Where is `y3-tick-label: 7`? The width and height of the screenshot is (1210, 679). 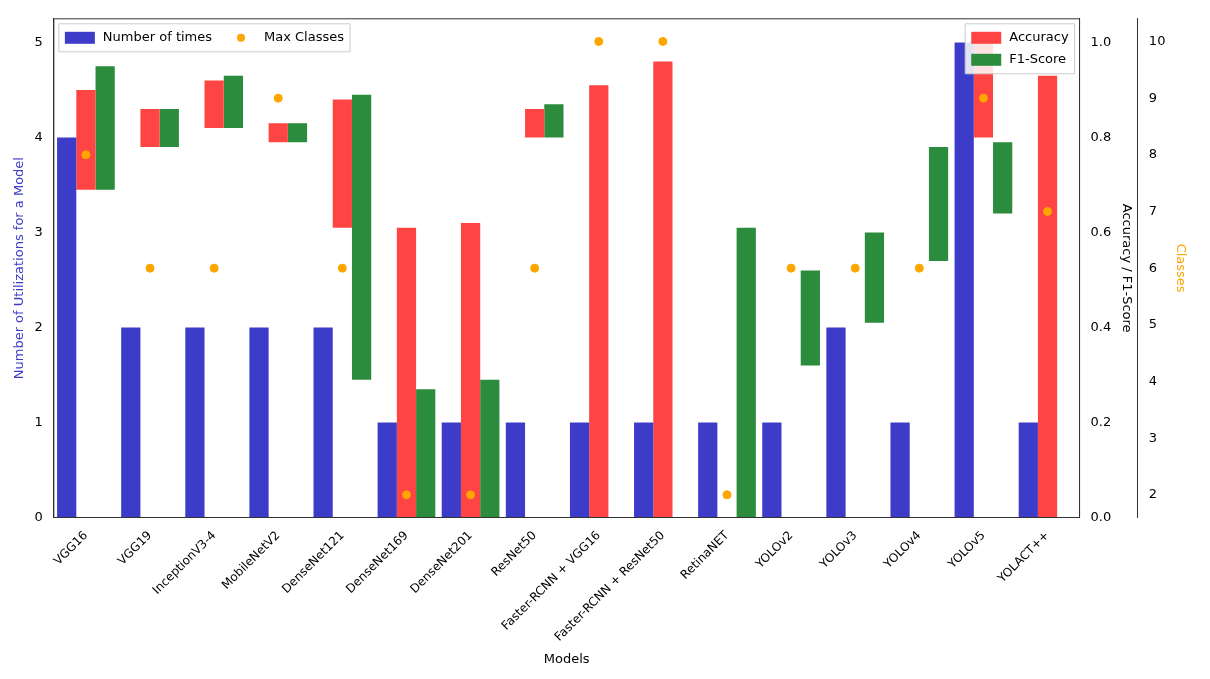
y3-tick-label: 7 is located at coordinates (1153, 210).